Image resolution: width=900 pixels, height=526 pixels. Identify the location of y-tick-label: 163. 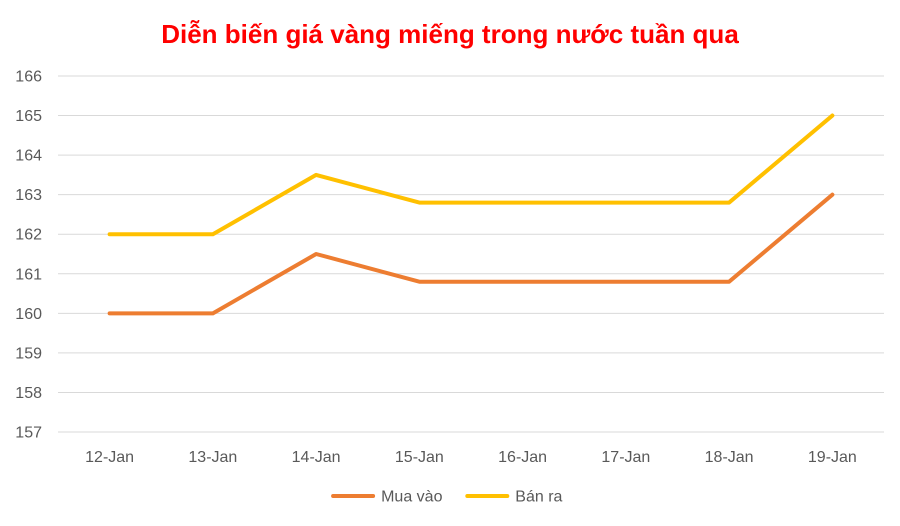
(28, 195).